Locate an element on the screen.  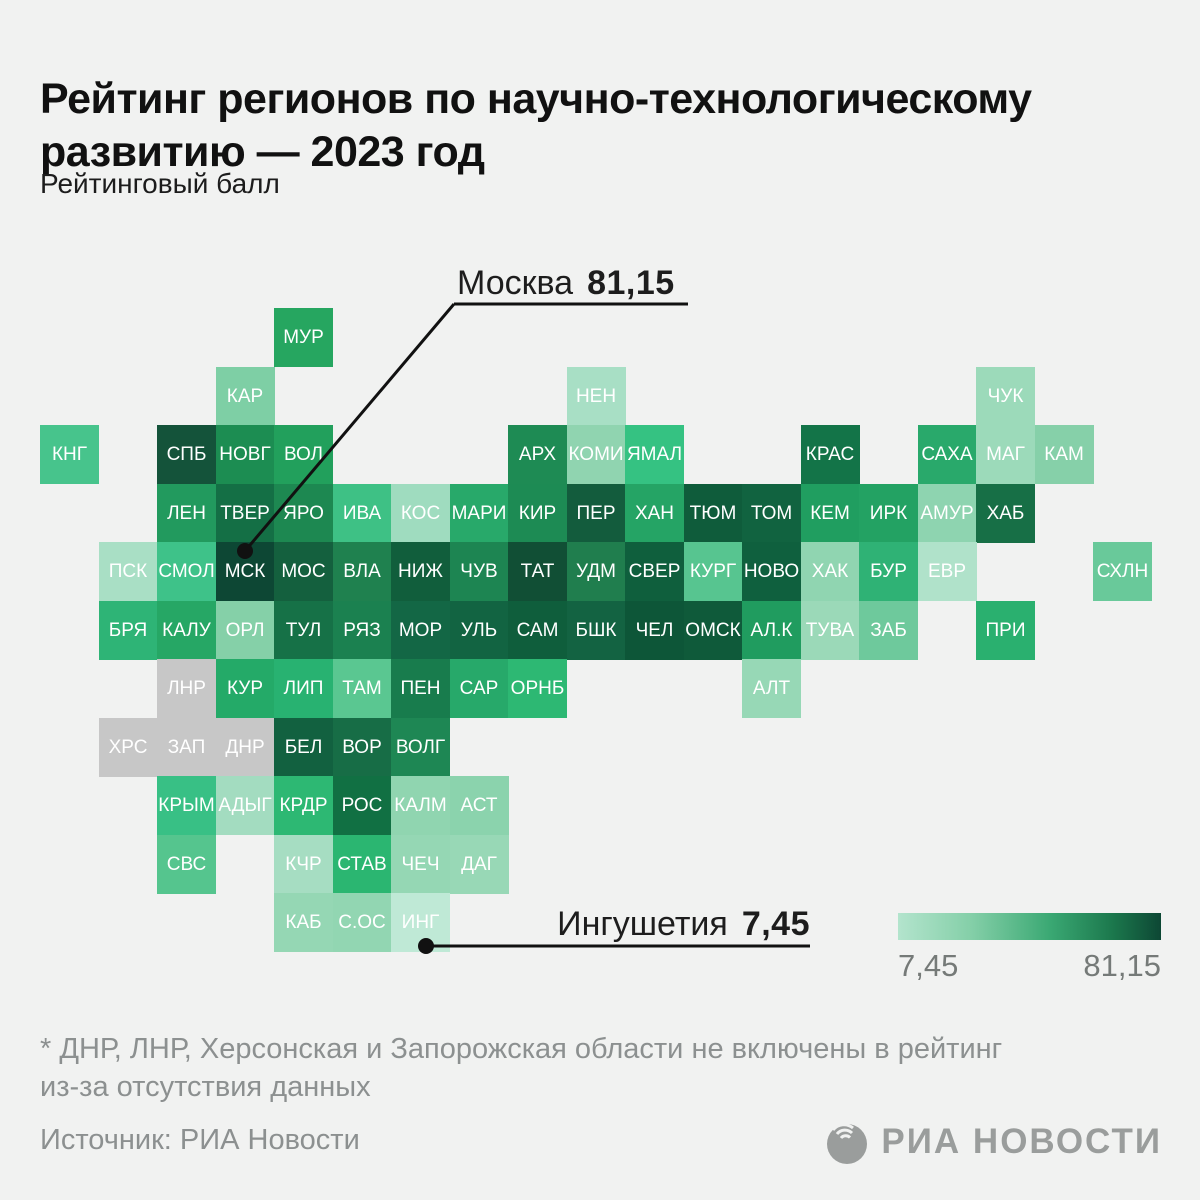
tile-label: КРЫМ is located at coordinates (186, 805).